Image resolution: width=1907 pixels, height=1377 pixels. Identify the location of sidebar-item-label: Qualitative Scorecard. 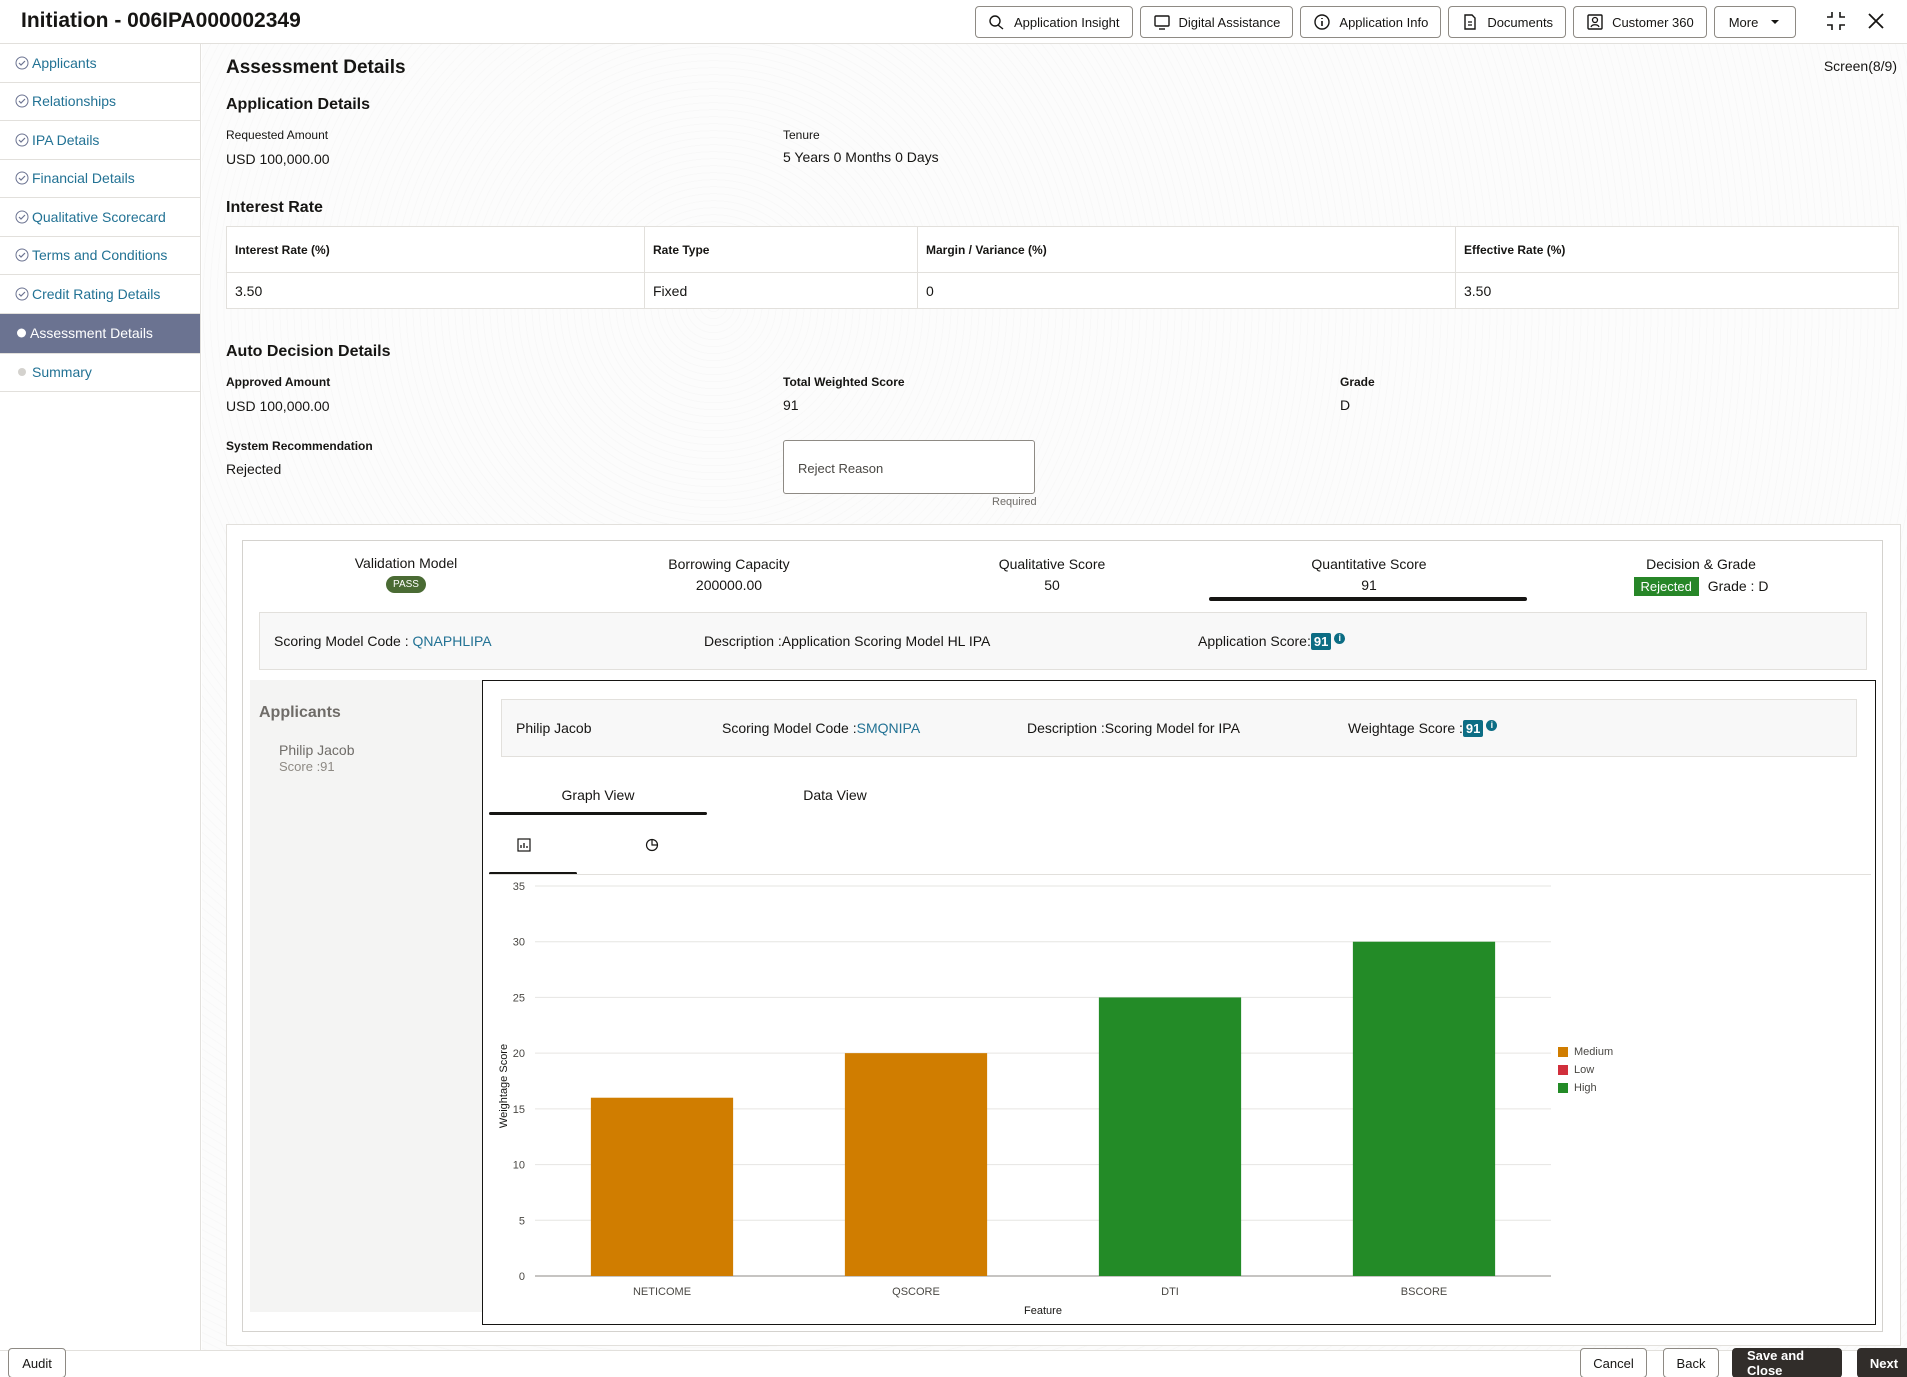
(99, 216).